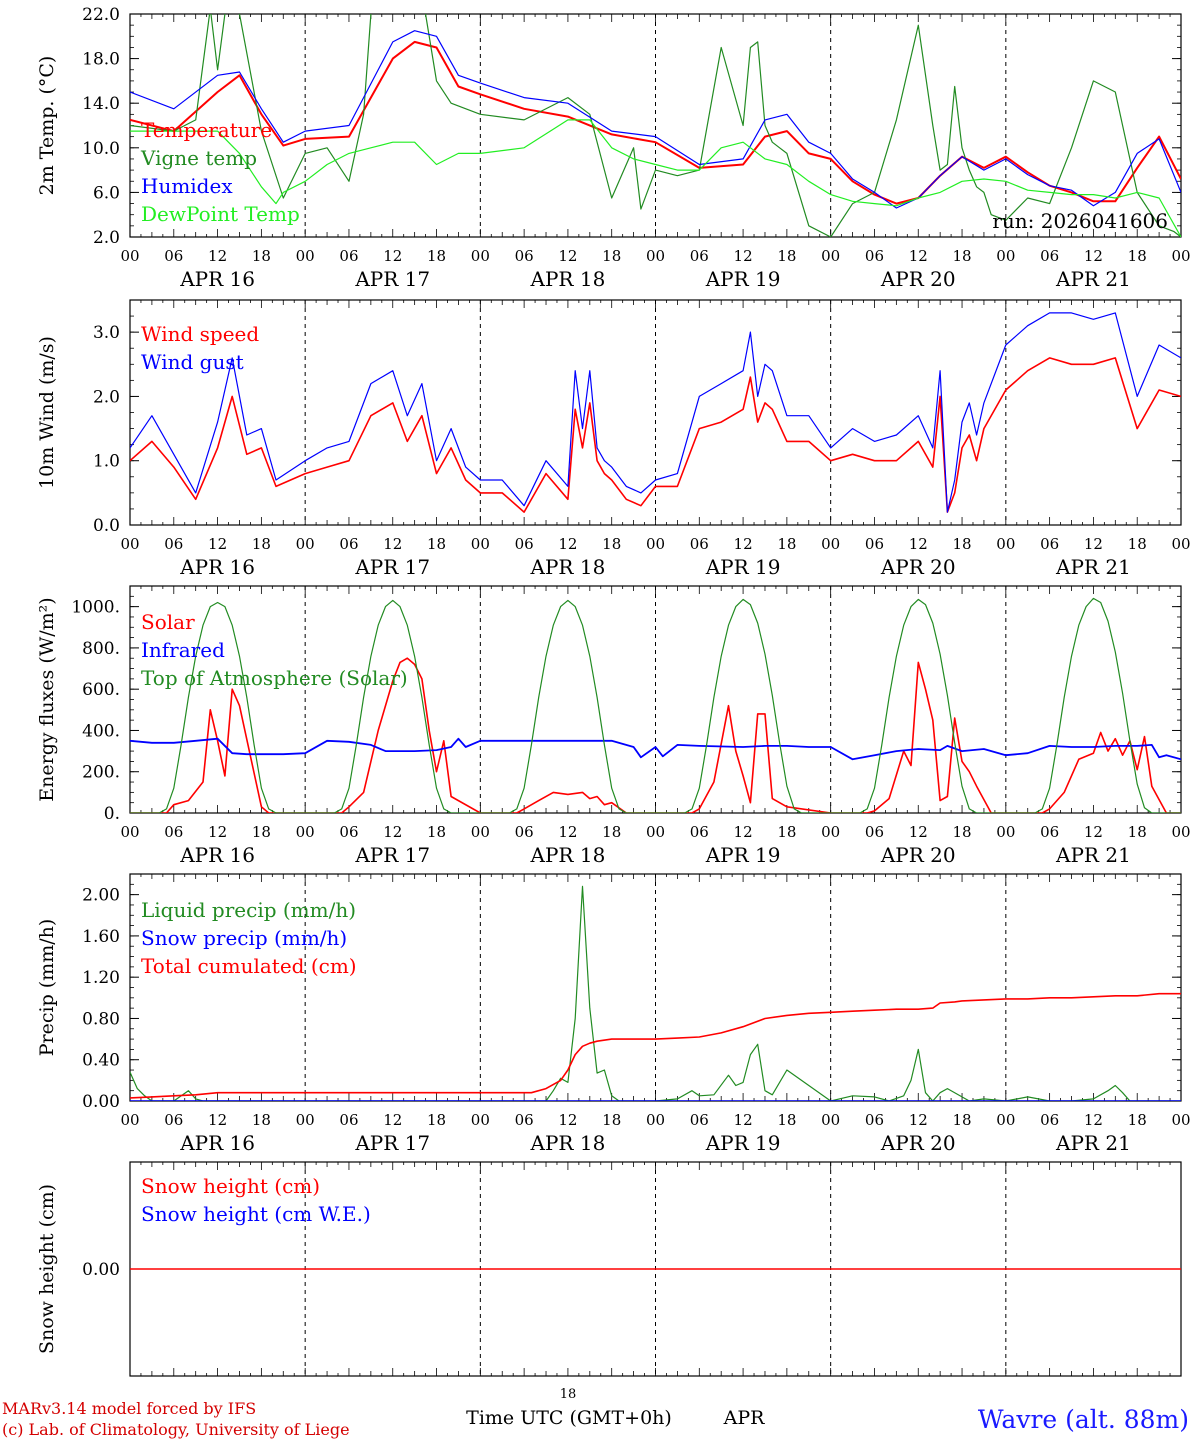 Image resolution: width=1194 pixels, height=1440 pixels. Describe the element at coordinates (101, 1019) in the screenshot. I see `y-tick-label: 0.80` at that location.